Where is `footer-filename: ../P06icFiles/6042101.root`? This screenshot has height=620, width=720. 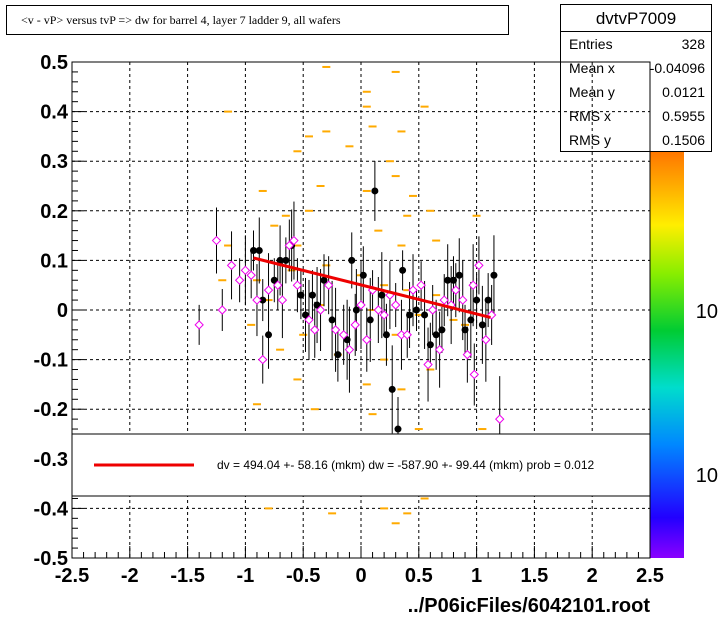
footer-filename: ../P06icFiles/6042101.root is located at coordinates (528, 606).